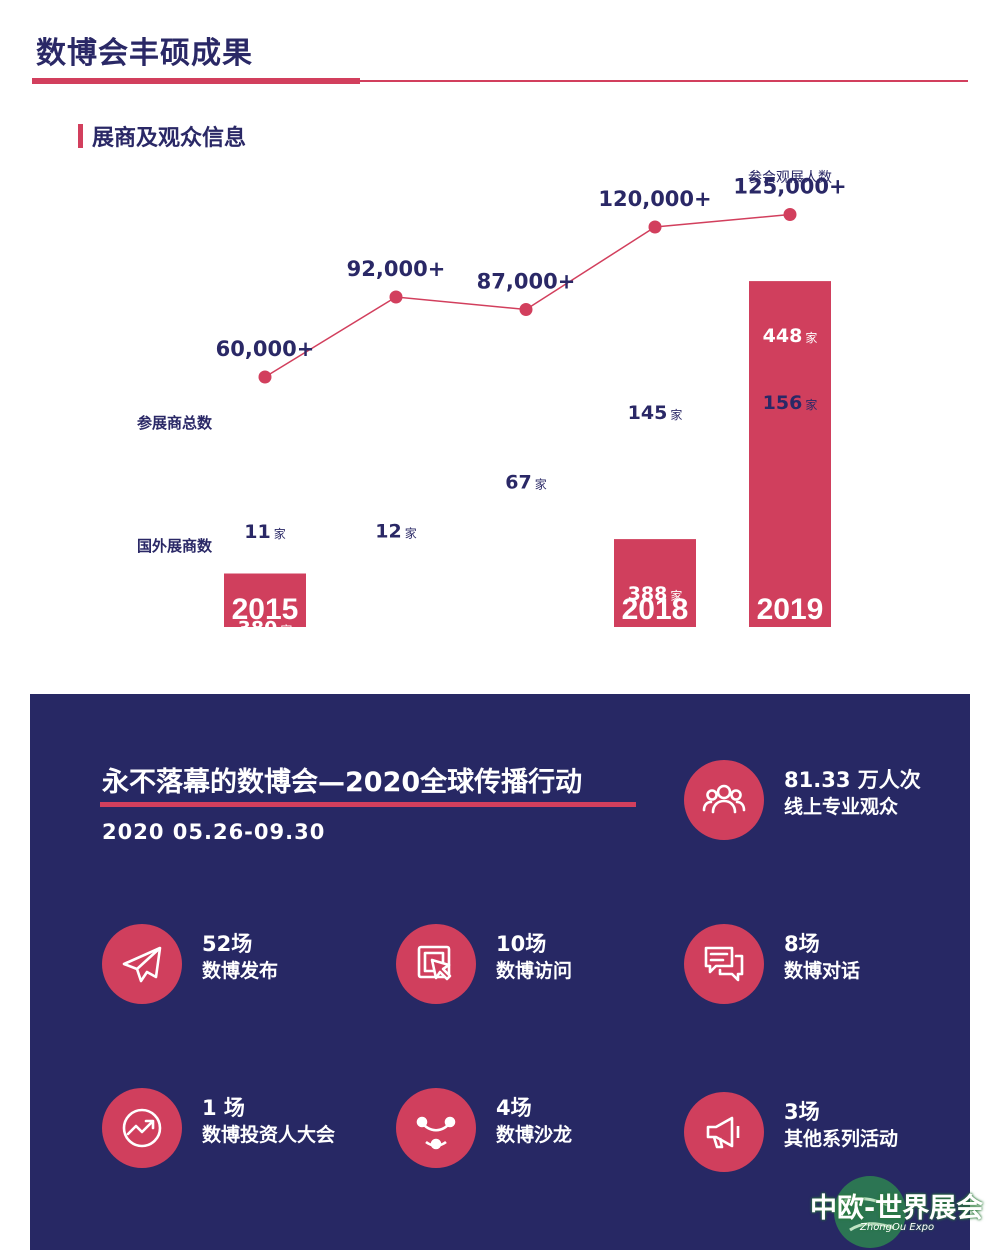 The image size is (1000, 1260). What do you see at coordinates (396, 269) in the screenshot?
I see `visitor-label-2016: 92,000+` at bounding box center [396, 269].